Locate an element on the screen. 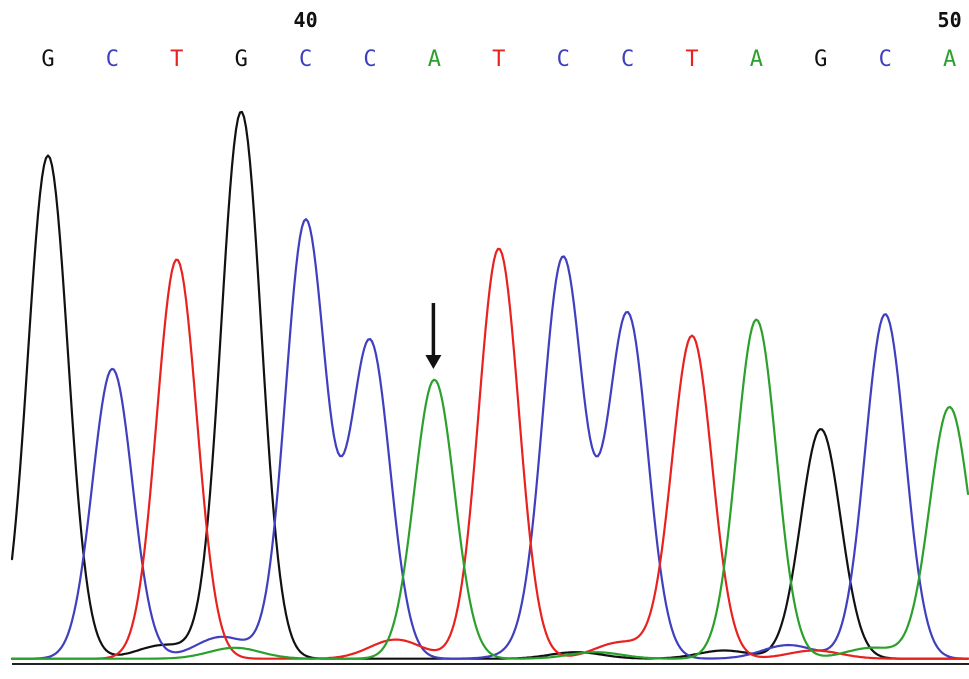 This screenshot has height=679, width=969. annotation-arrow is located at coordinates (433, 336).